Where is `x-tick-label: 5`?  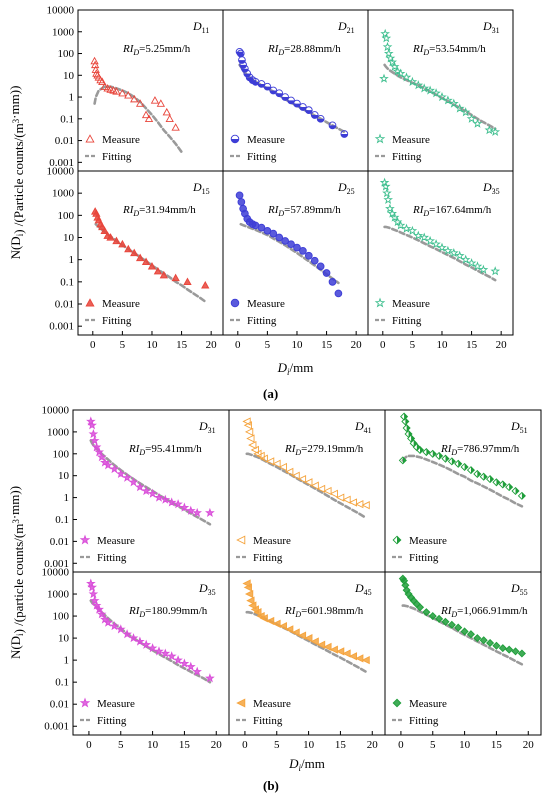
x-tick-label: 5 is located at coordinates (268, 345).